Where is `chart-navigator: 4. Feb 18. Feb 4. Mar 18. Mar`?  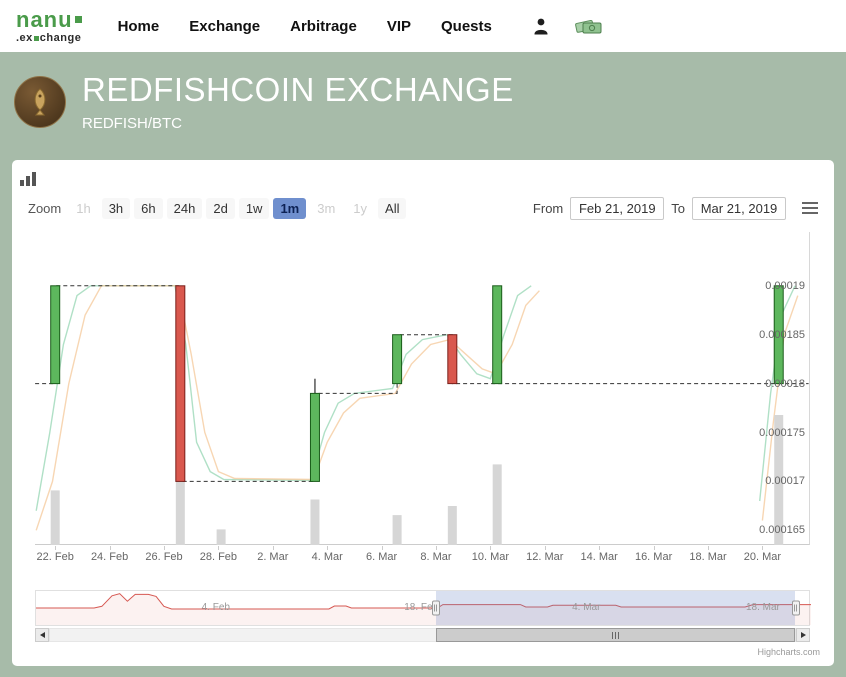
chart-navigator: 4. Feb 18. Feb 4. Mar 18. Mar is located at coordinates (423, 608).